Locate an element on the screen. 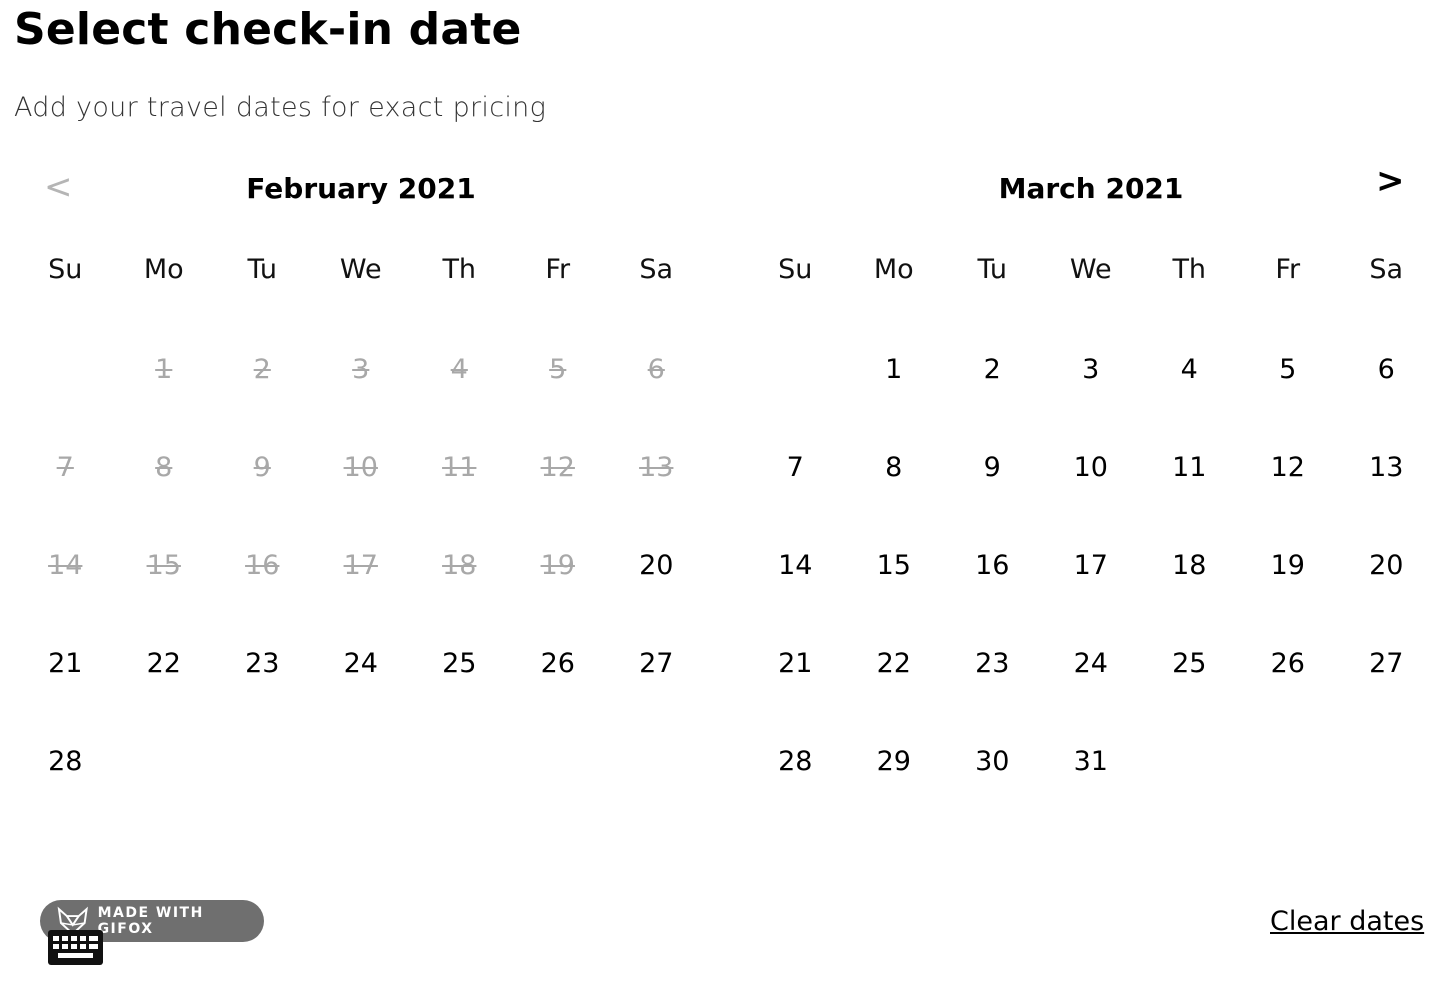 Image resolution: width=1454 pixels, height=982 pixels. day-cell: 31 is located at coordinates (1090, 761).